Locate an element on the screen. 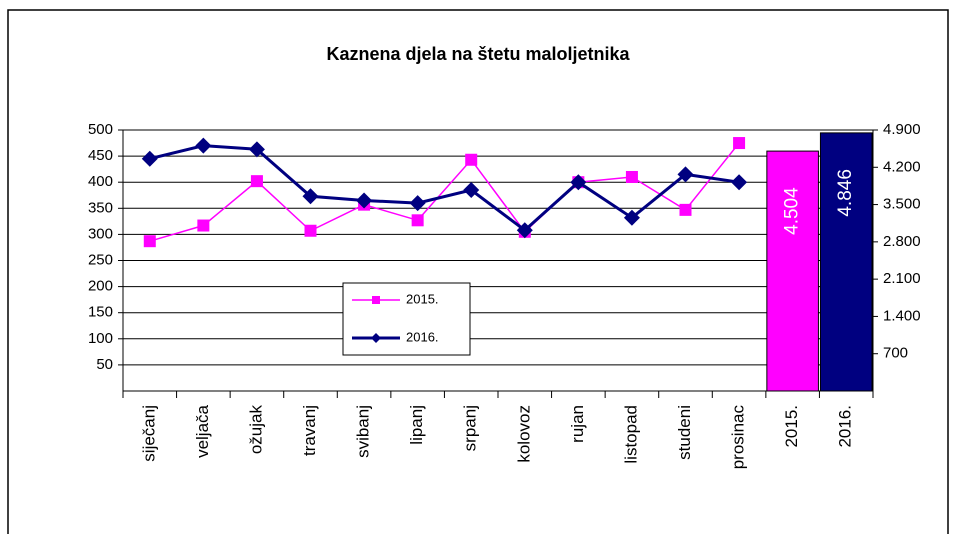  x-tick-label: listopad is located at coordinates (630, 434).